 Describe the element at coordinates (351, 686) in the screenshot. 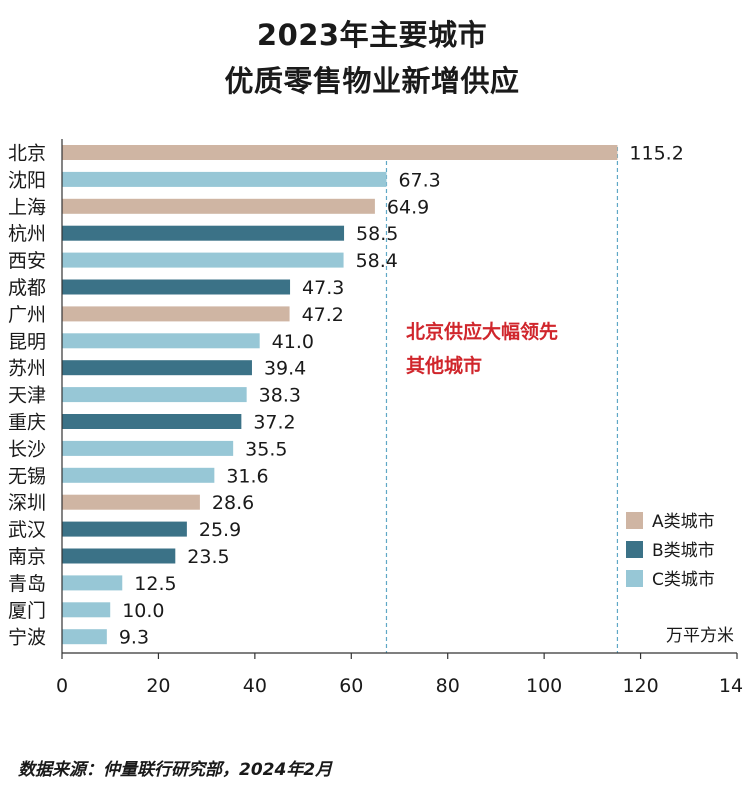

I see `x-tick-label-3: 60` at that location.